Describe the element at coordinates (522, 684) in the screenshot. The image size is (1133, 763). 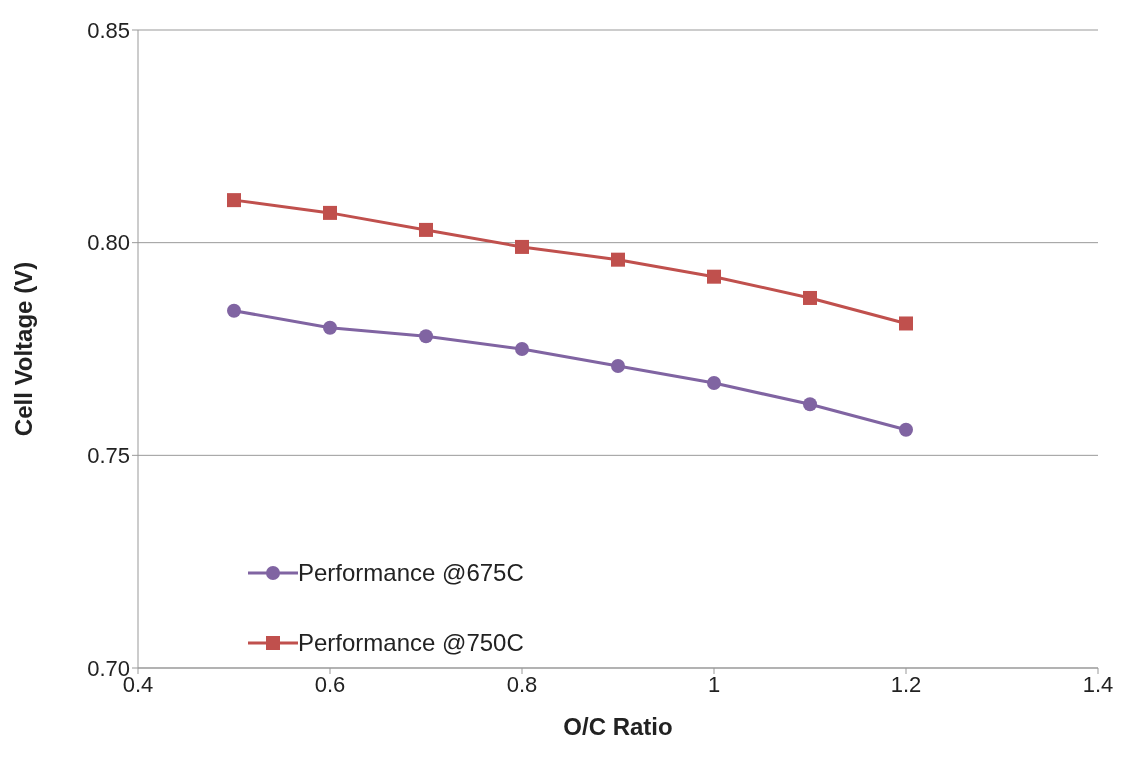
I see `x-tick-label: 0.8` at that location.